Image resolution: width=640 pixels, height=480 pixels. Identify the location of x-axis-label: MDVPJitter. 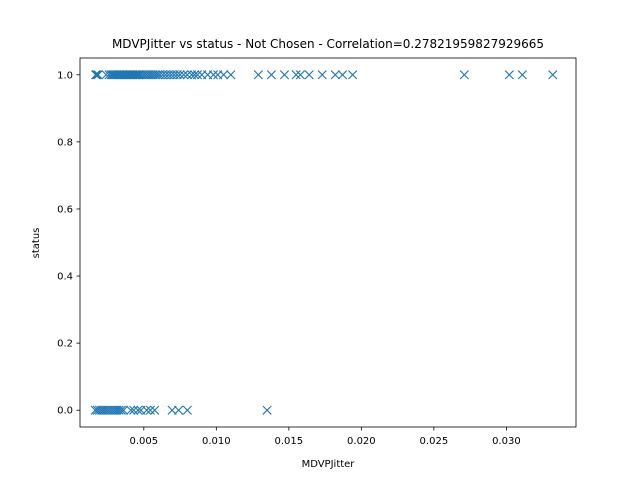
(329, 464).